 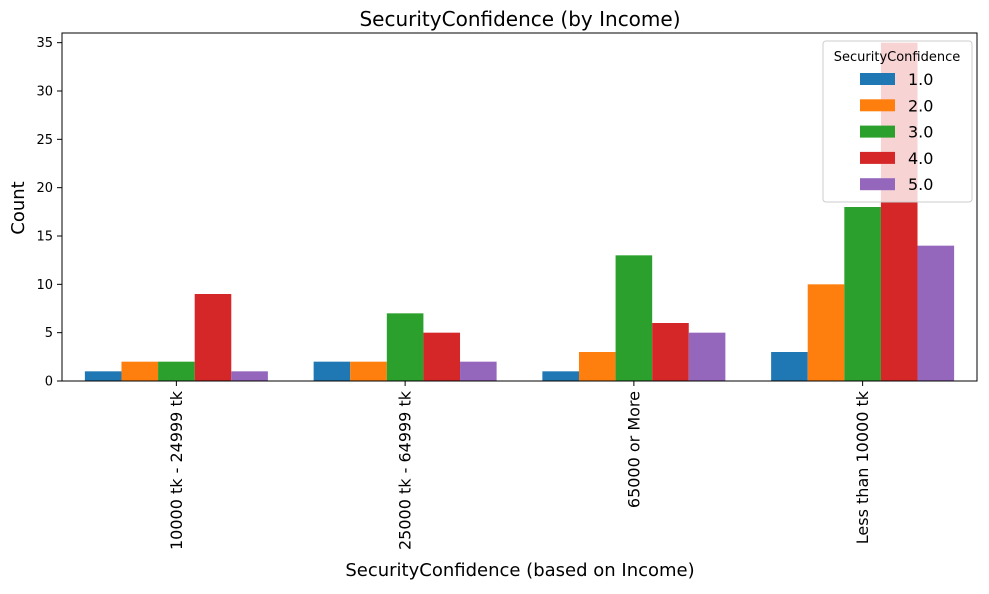 What do you see at coordinates (18, 207) in the screenshot?
I see `y-axis-label: Count` at bounding box center [18, 207].